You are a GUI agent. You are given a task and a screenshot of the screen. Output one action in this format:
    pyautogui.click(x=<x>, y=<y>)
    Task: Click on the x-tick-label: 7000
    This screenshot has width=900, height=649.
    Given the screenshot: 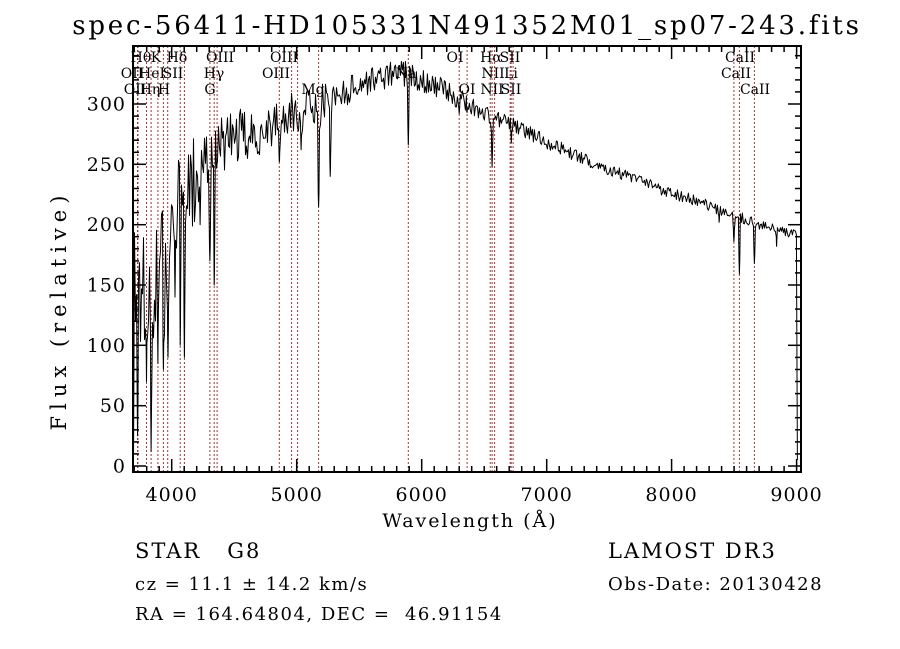 What is the action you would take?
    pyautogui.click(x=547, y=495)
    